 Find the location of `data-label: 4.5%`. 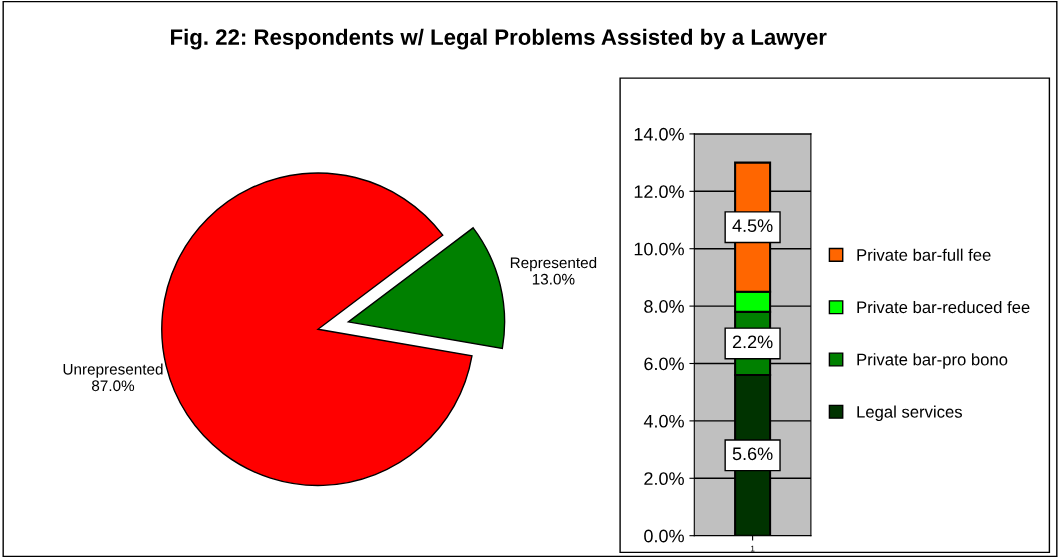

data-label: 4.5% is located at coordinates (752, 226).